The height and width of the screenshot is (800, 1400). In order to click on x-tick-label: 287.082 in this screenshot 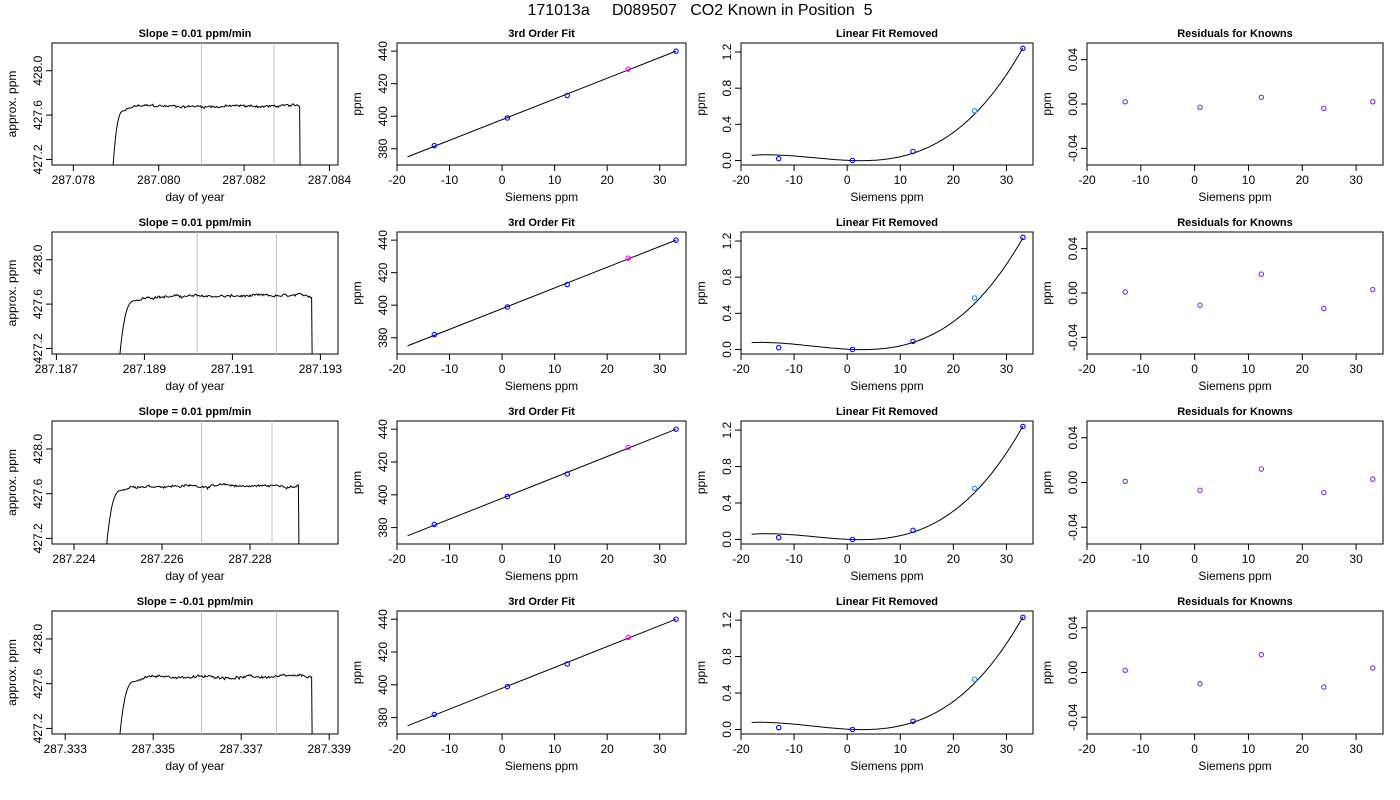, I will do `click(244, 180)`.